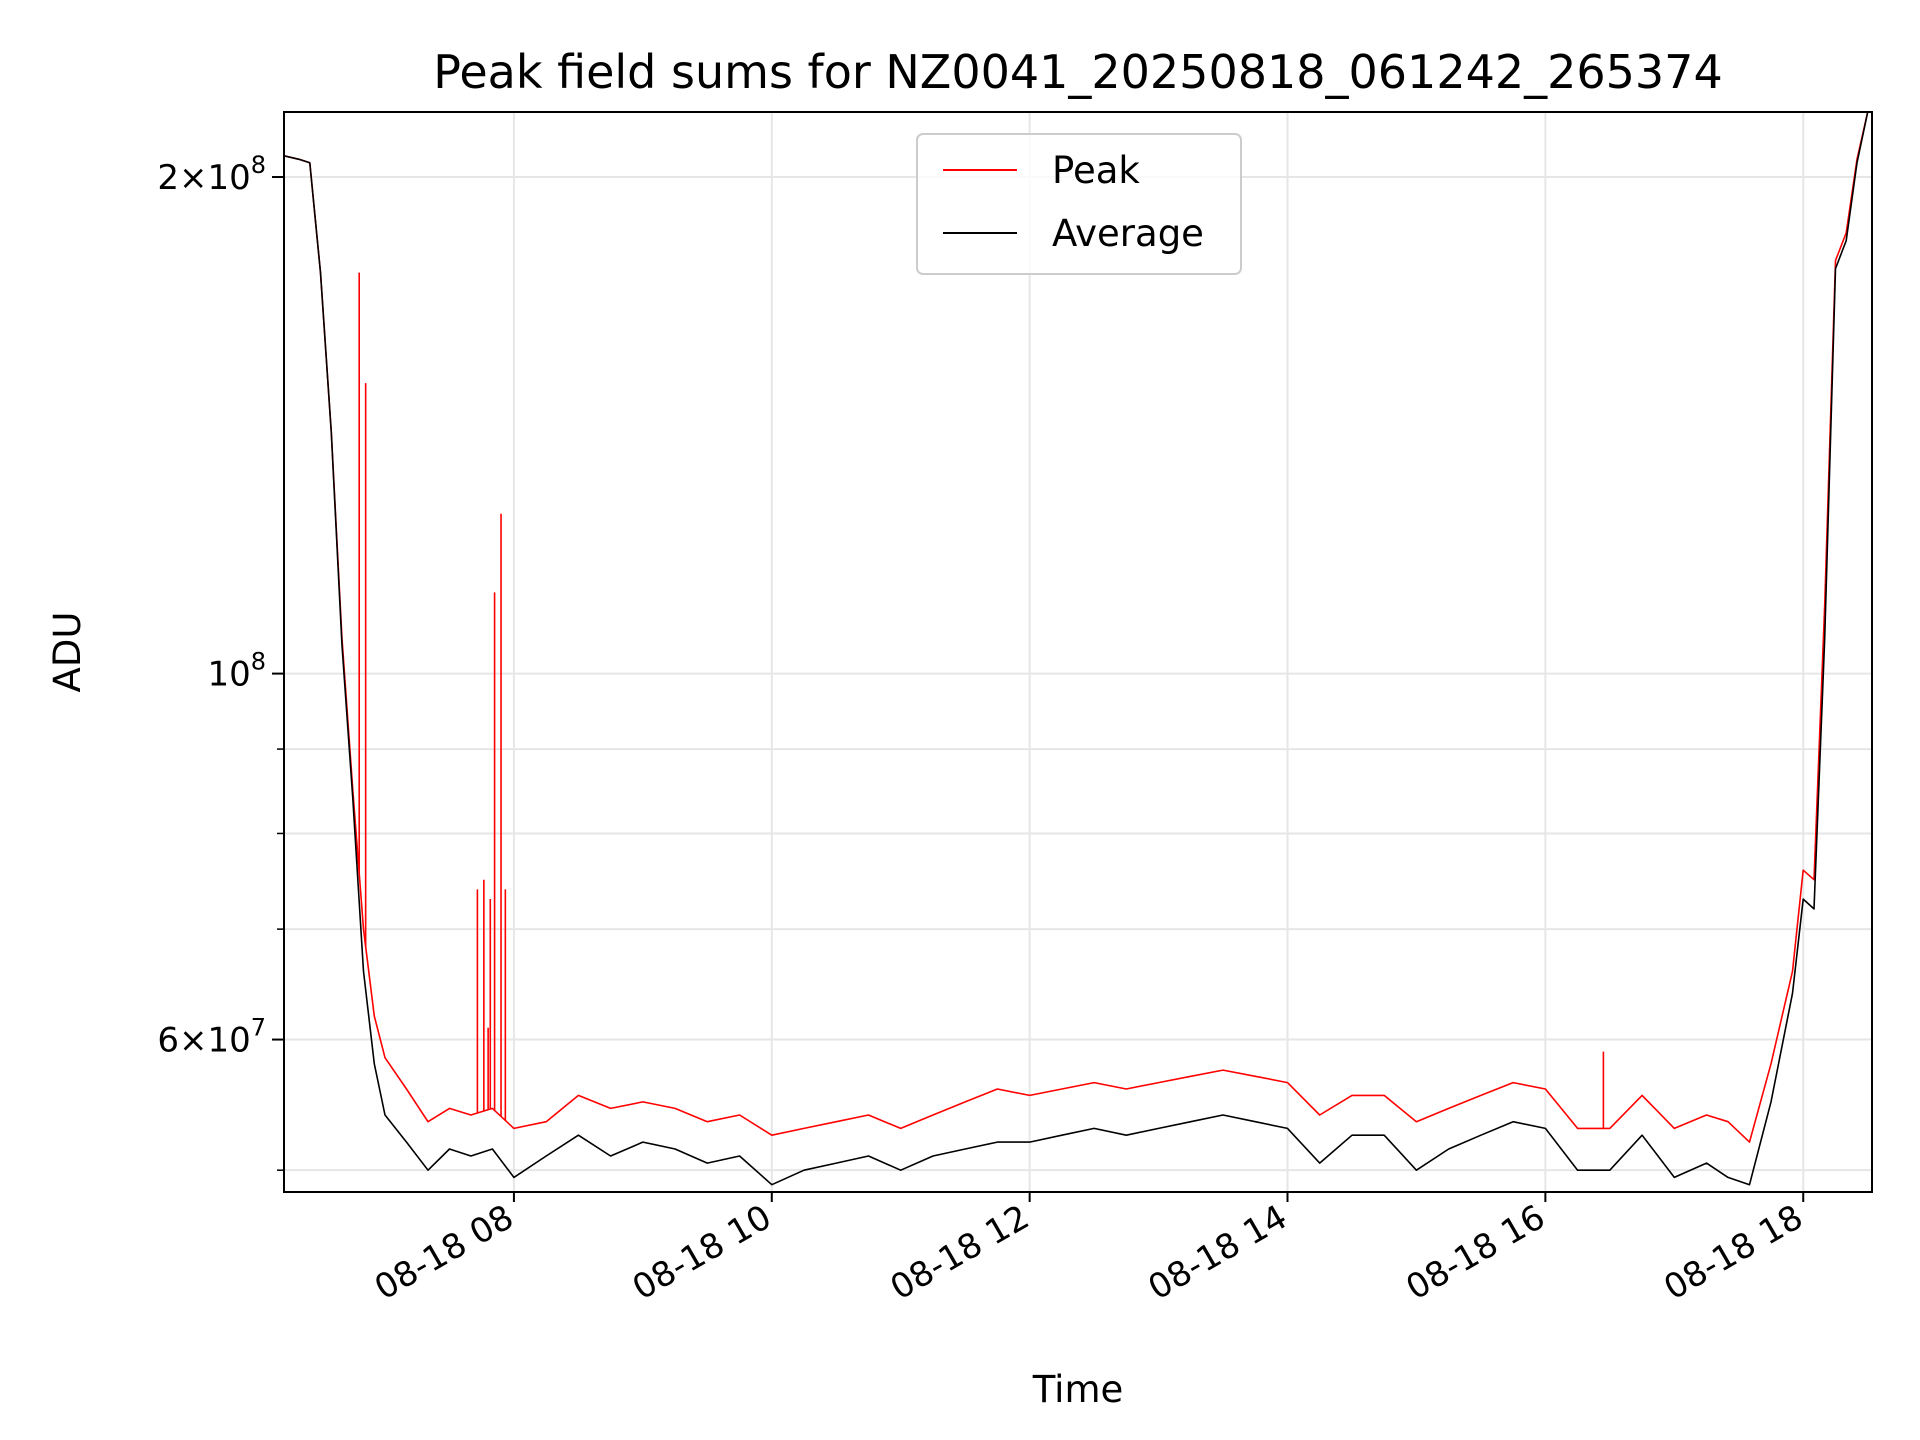 Image resolution: width=1920 pixels, height=1440 pixels. Describe the element at coordinates (67, 652) in the screenshot. I see `y-axis-label: ADU` at that location.